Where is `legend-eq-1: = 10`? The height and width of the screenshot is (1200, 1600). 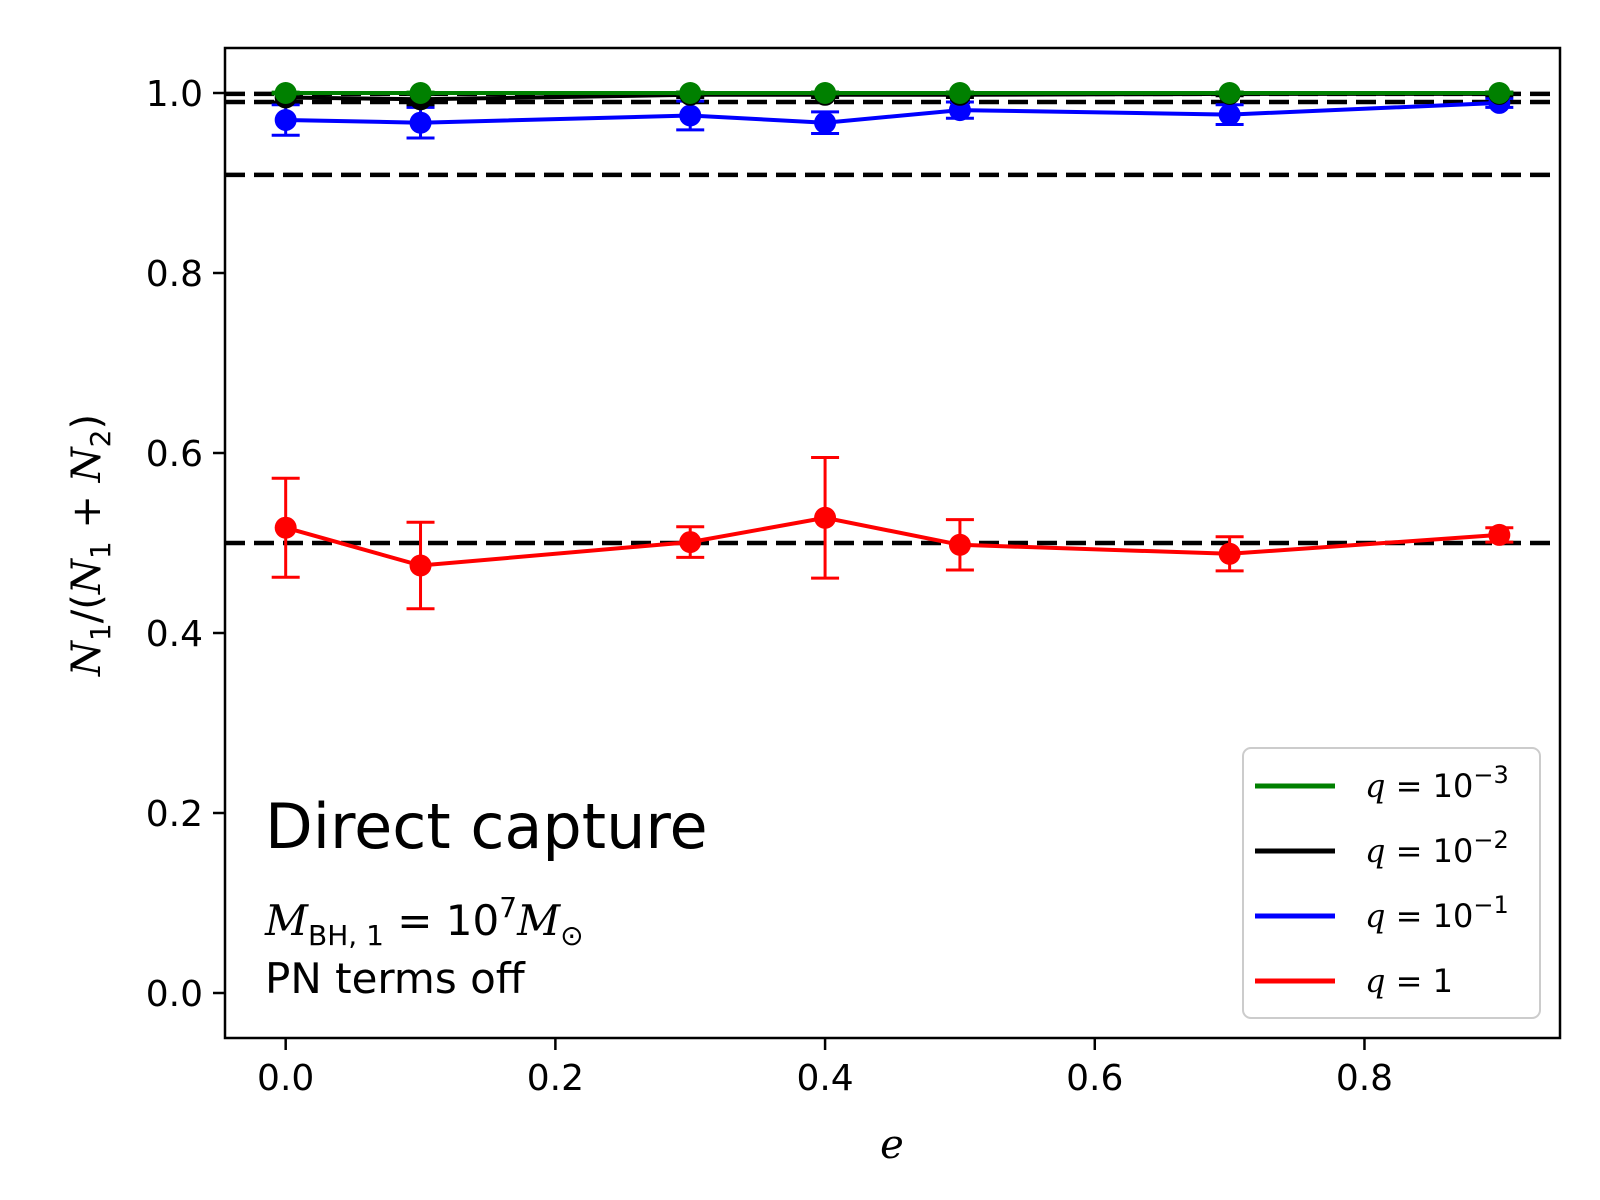 legend-eq-1: = 10 is located at coordinates (1429, 851).